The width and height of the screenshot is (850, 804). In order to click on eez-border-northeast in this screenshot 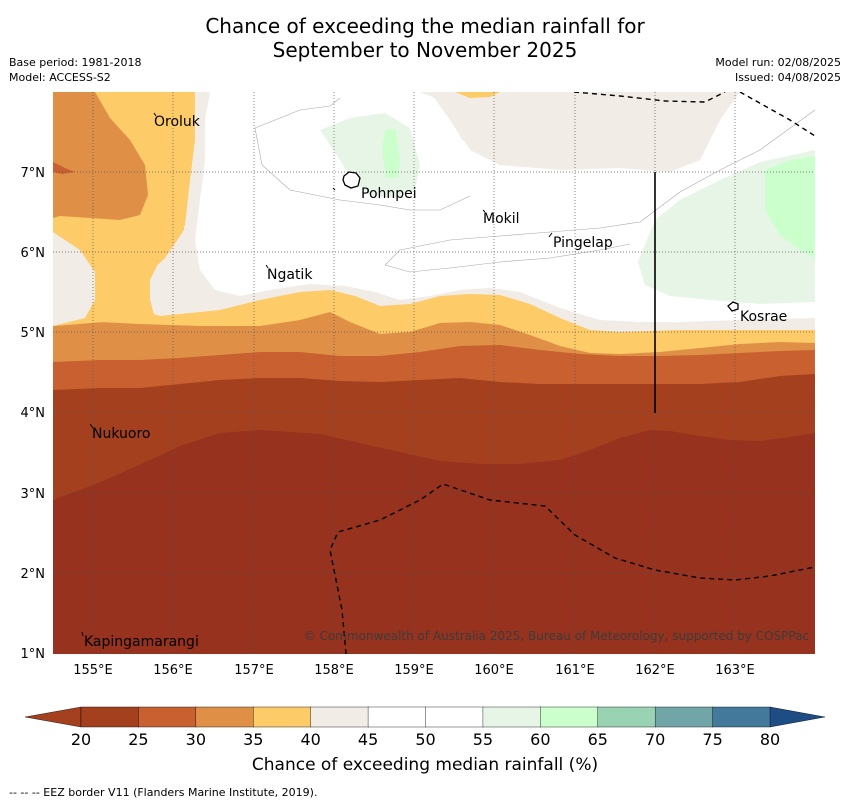, I will do `click(777, 114)`.